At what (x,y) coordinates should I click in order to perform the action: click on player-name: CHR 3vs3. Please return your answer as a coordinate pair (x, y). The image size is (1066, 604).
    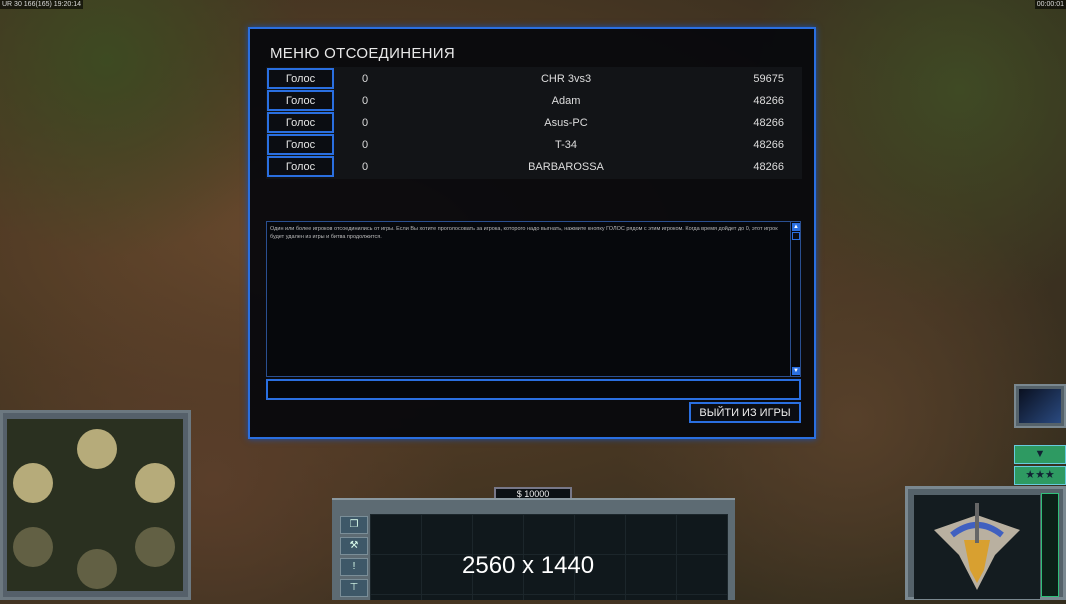
    Looking at the image, I should click on (566, 79).